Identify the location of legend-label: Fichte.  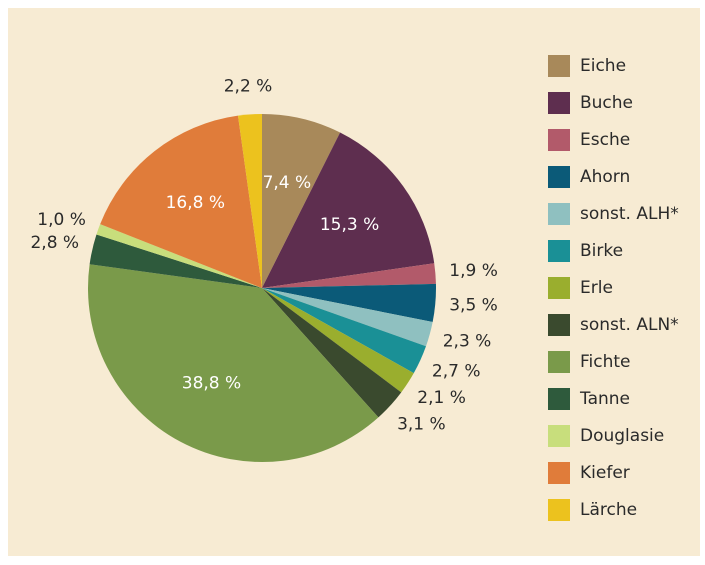
(605, 362).